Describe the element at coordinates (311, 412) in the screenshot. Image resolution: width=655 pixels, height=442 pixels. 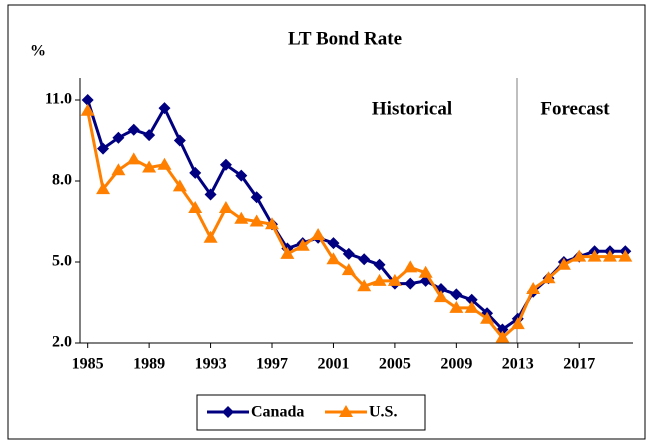
I see `legend` at that location.